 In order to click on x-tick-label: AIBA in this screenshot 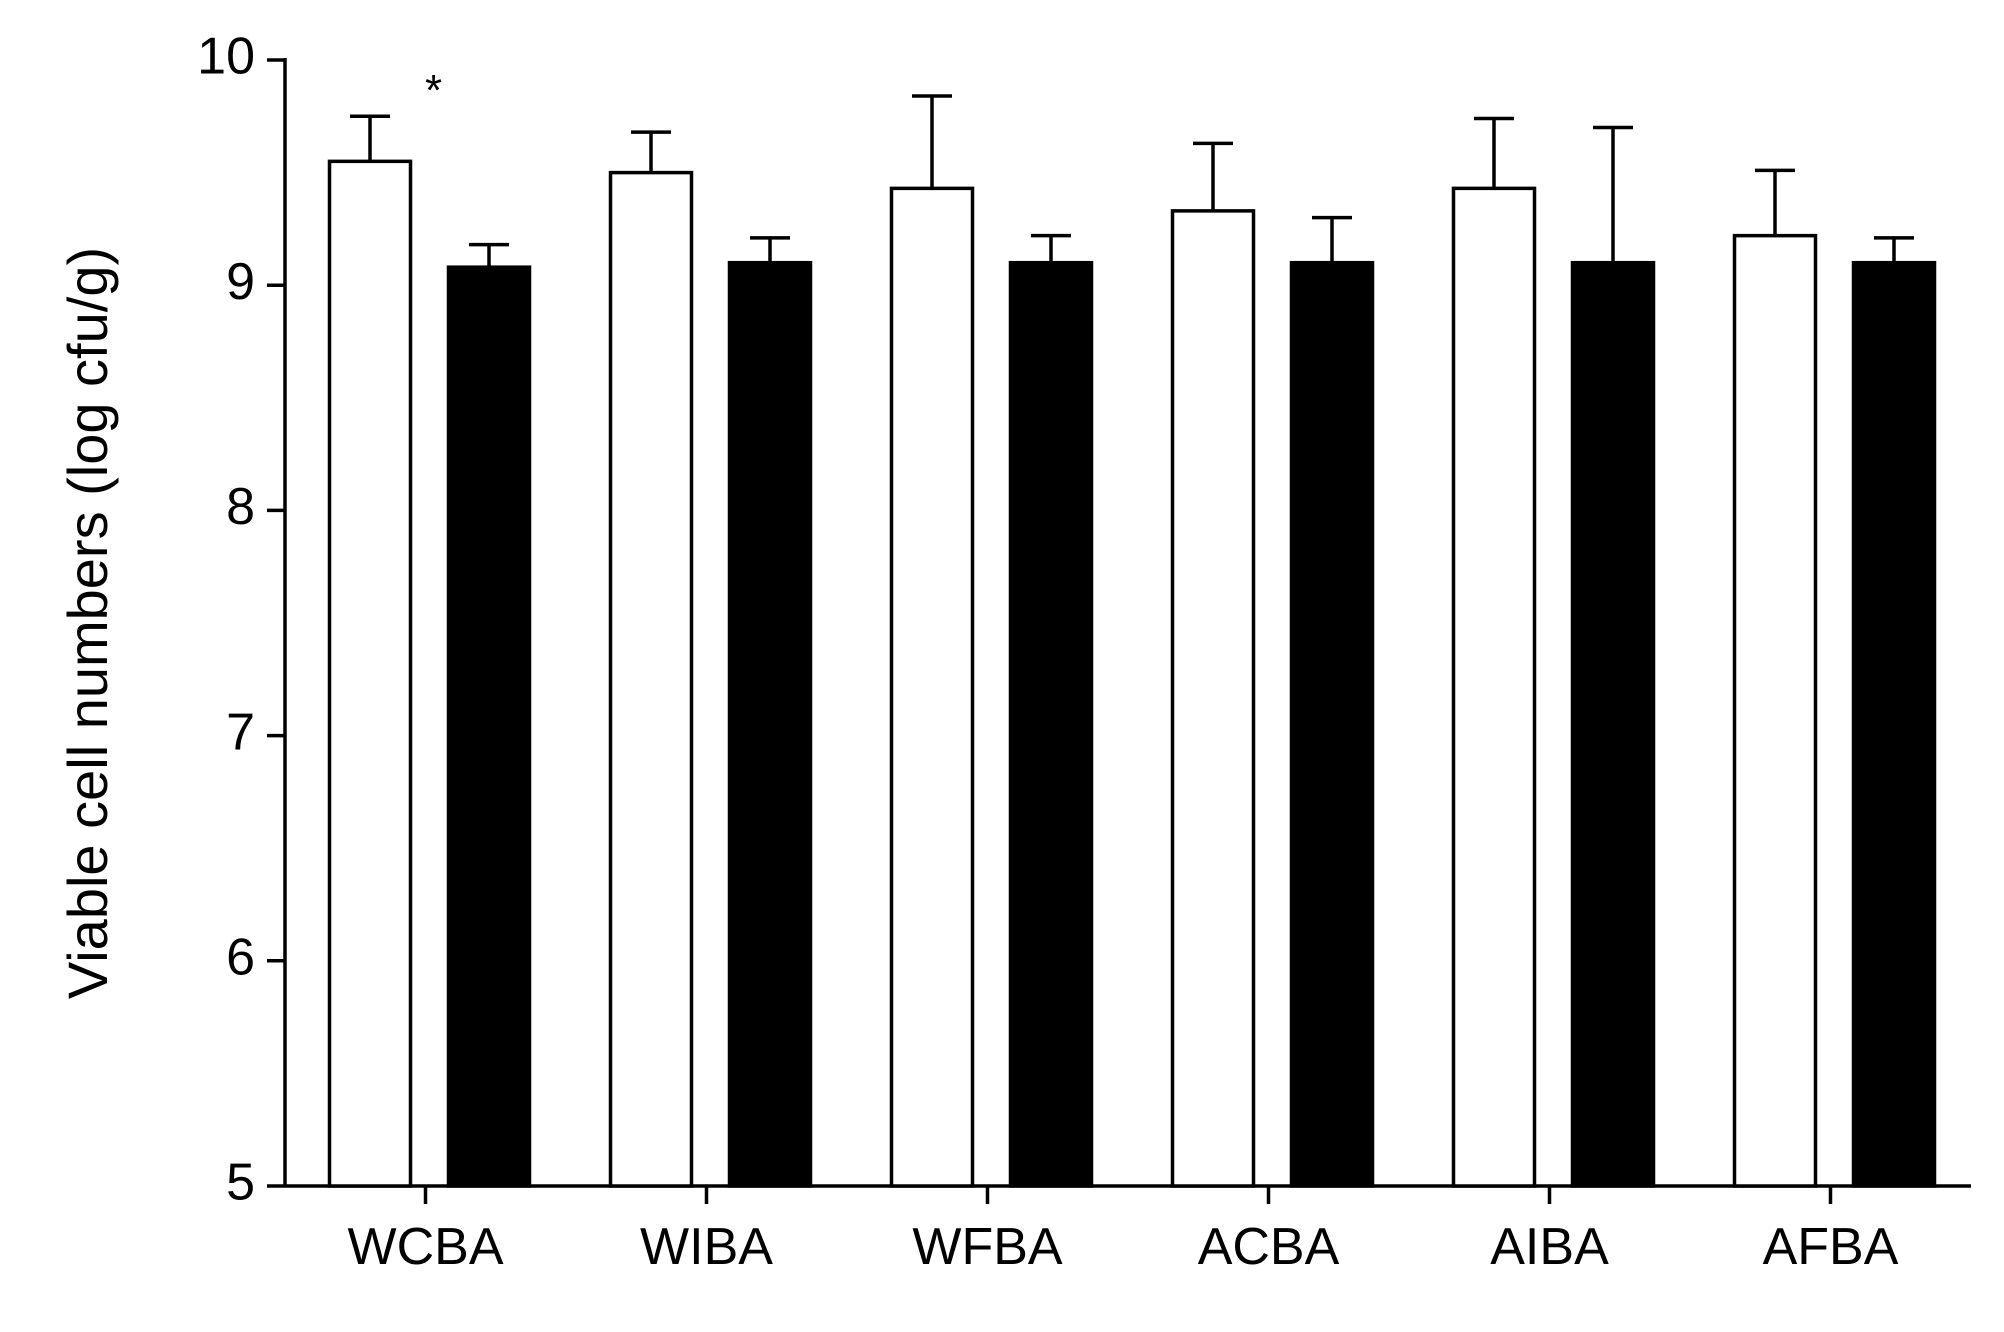, I will do `click(1549, 1247)`.